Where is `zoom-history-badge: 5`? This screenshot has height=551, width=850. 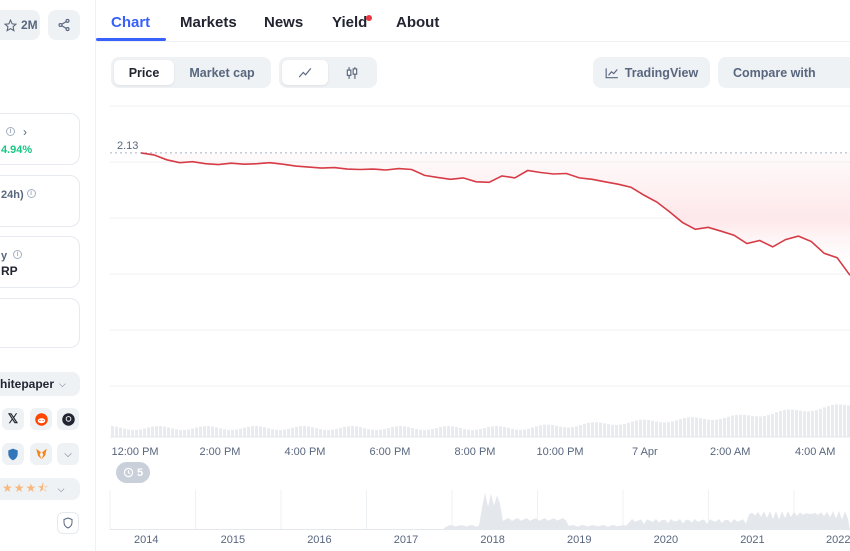
zoom-history-badge: 5 is located at coordinates (133, 472).